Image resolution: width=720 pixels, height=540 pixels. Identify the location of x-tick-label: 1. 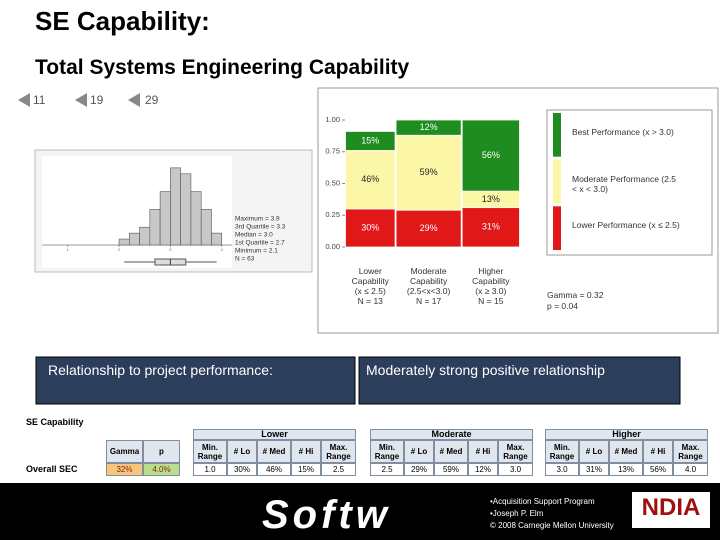
(68, 249).